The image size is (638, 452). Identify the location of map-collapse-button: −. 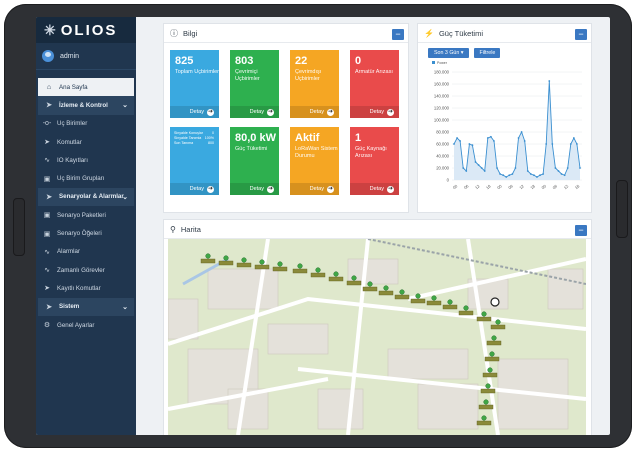
(581, 230).